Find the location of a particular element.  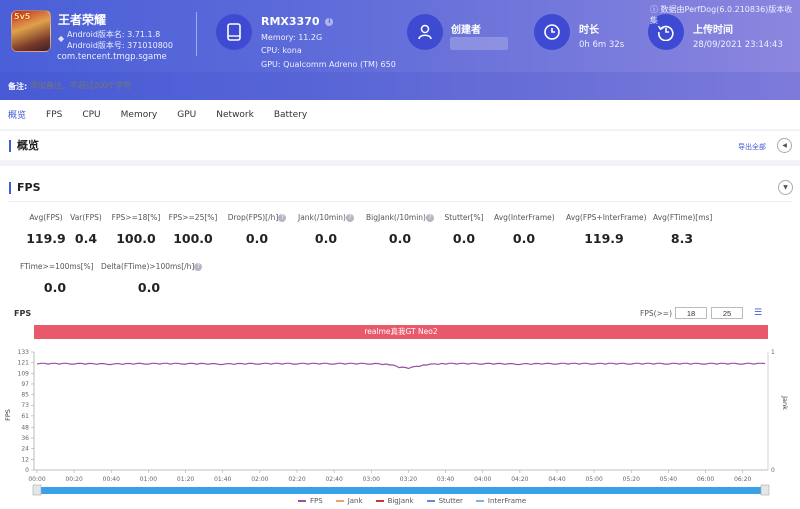

legend-item-bigjank: BigJank is located at coordinates (394, 501).